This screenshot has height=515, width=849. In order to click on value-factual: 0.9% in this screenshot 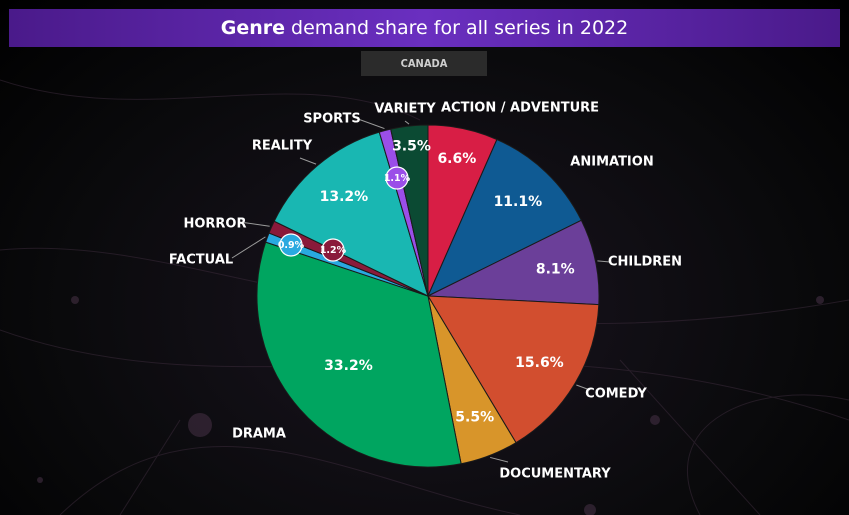, I will do `click(291, 245)`.